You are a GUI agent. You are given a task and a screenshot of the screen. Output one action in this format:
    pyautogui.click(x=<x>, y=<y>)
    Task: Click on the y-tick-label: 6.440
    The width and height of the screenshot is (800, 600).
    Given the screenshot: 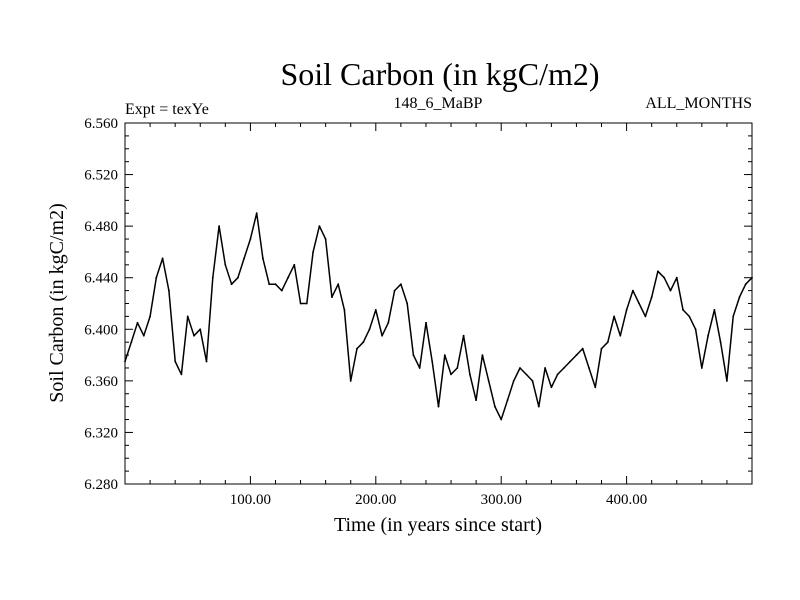 What is the action you would take?
    pyautogui.click(x=101, y=279)
    